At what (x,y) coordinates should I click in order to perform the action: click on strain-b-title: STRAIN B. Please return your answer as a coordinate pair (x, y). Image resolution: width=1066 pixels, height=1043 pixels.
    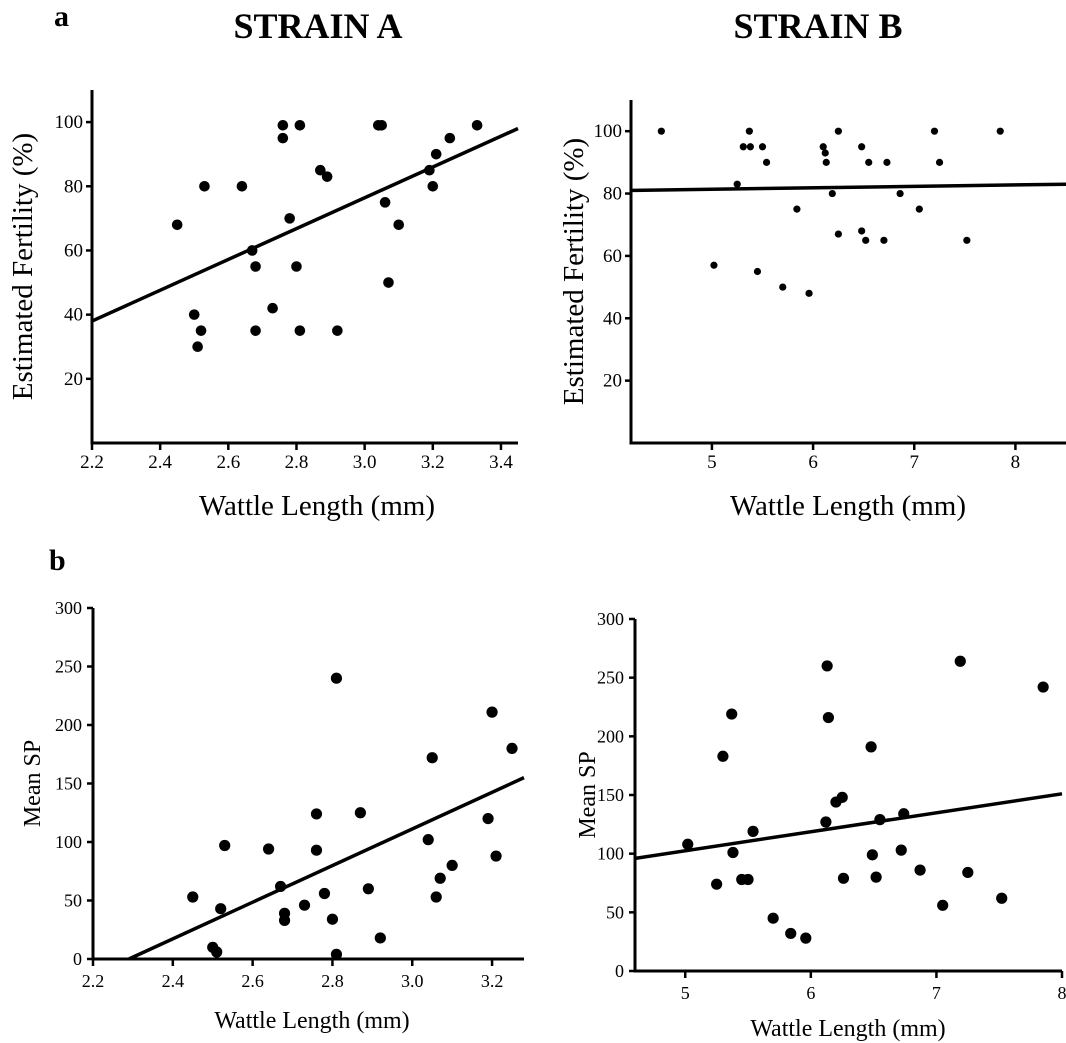
    Looking at the image, I should click on (817, 26).